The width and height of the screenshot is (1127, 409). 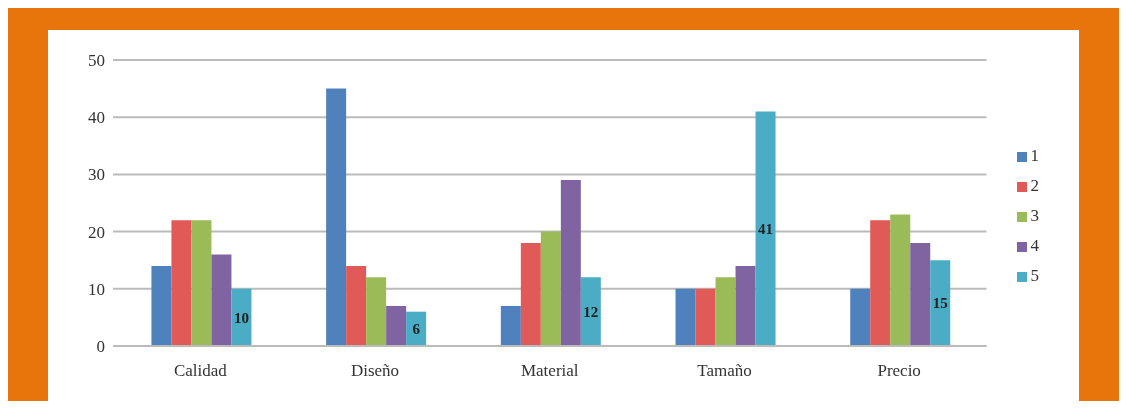 I want to click on data-label: 15, so click(x=940, y=303).